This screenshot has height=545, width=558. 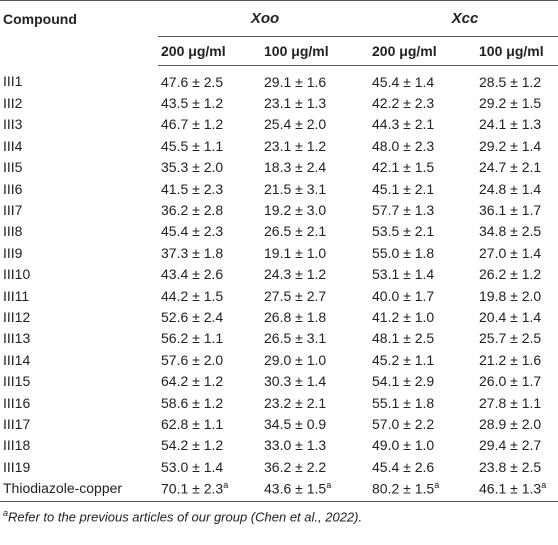 I want to click on table-cell: 45.4 ± 1.4, so click(x=403, y=81).